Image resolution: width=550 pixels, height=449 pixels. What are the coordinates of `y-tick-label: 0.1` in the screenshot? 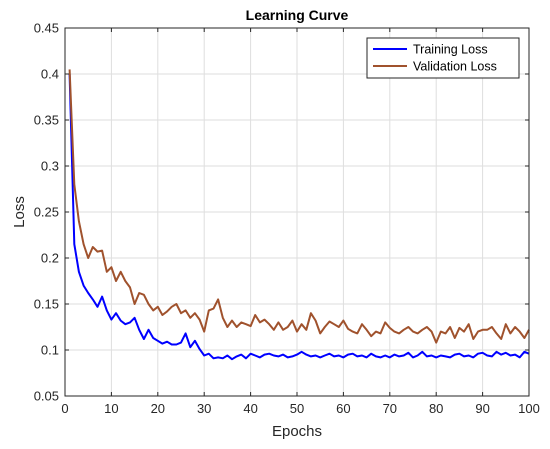 It's located at (50, 350).